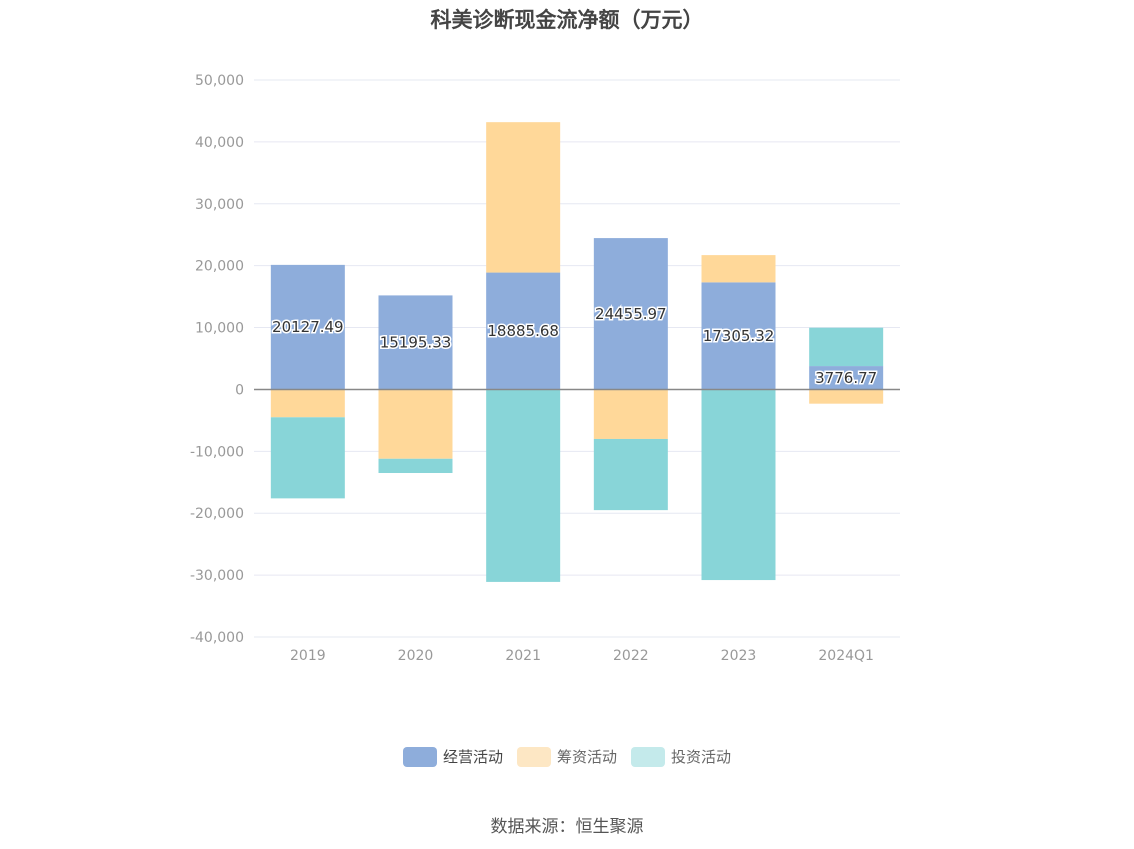 Image resolution: width=1134 pixels, height=849 pixels. What do you see at coordinates (739, 656) in the screenshot?
I see `x-tick-label: 2023` at bounding box center [739, 656].